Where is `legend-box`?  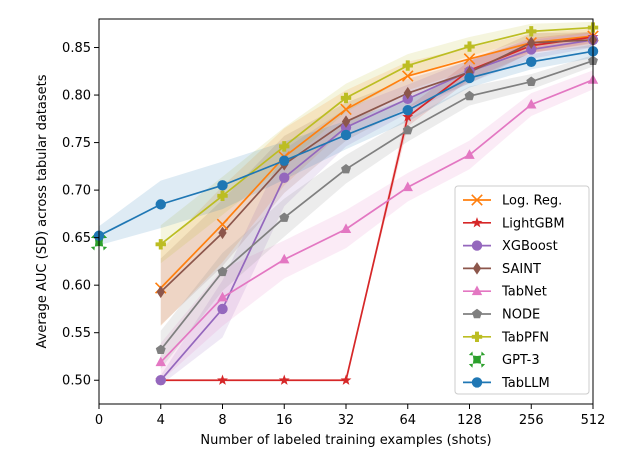
legend-box is located at coordinates (522, 290).